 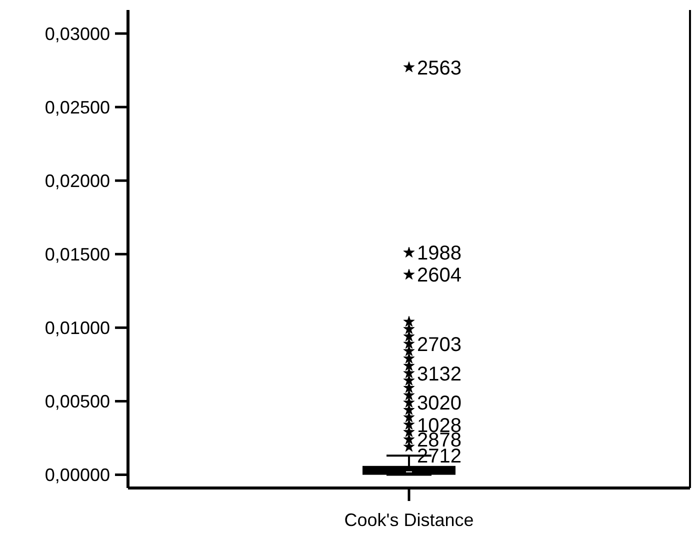 What do you see at coordinates (439, 345) in the screenshot?
I see `annotation: 2703` at bounding box center [439, 345].